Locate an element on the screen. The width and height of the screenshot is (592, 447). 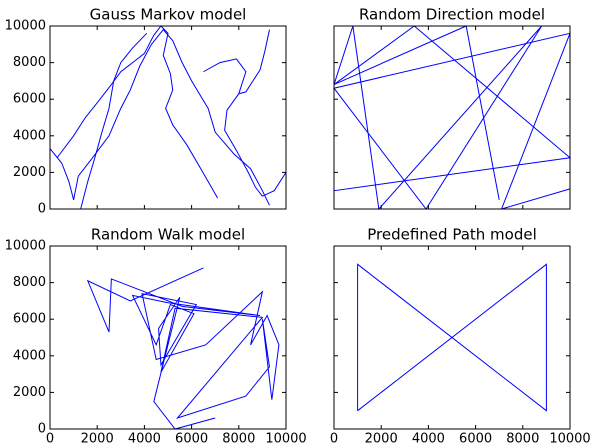
subplot-title: Random Direction model is located at coordinates (452, 15).